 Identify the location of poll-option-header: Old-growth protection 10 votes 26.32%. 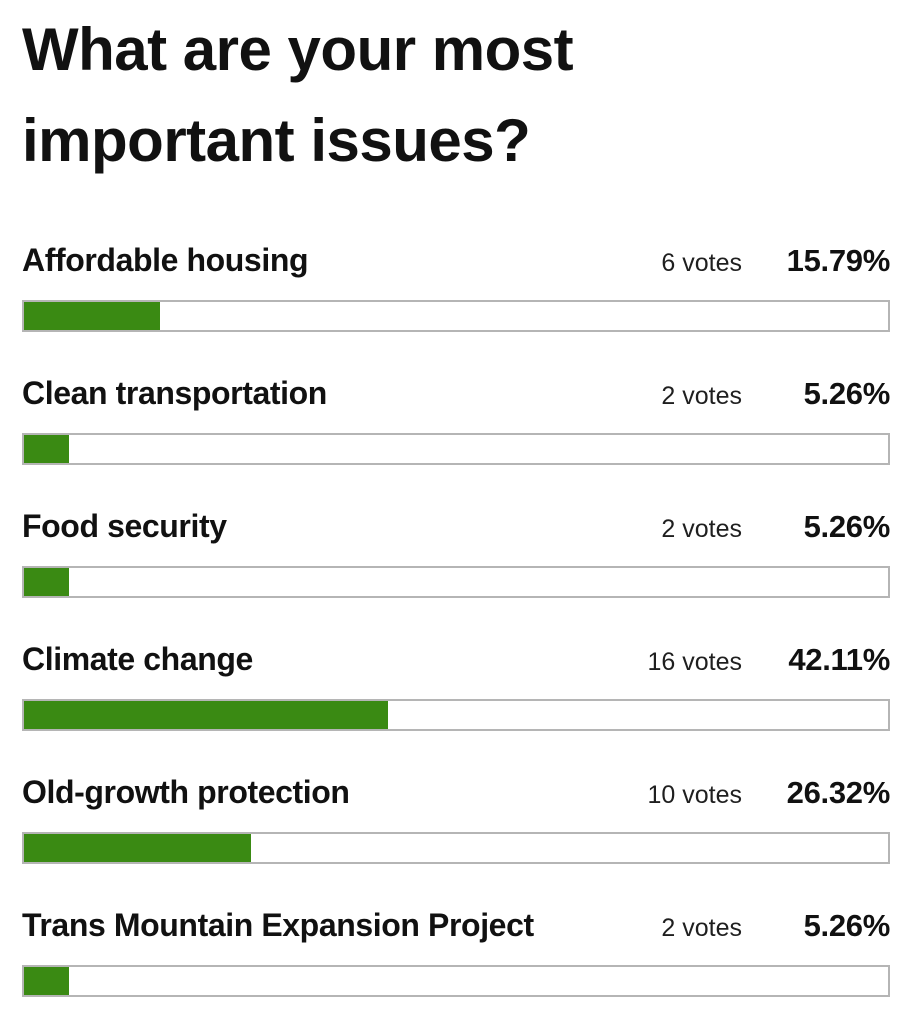
(456, 792).